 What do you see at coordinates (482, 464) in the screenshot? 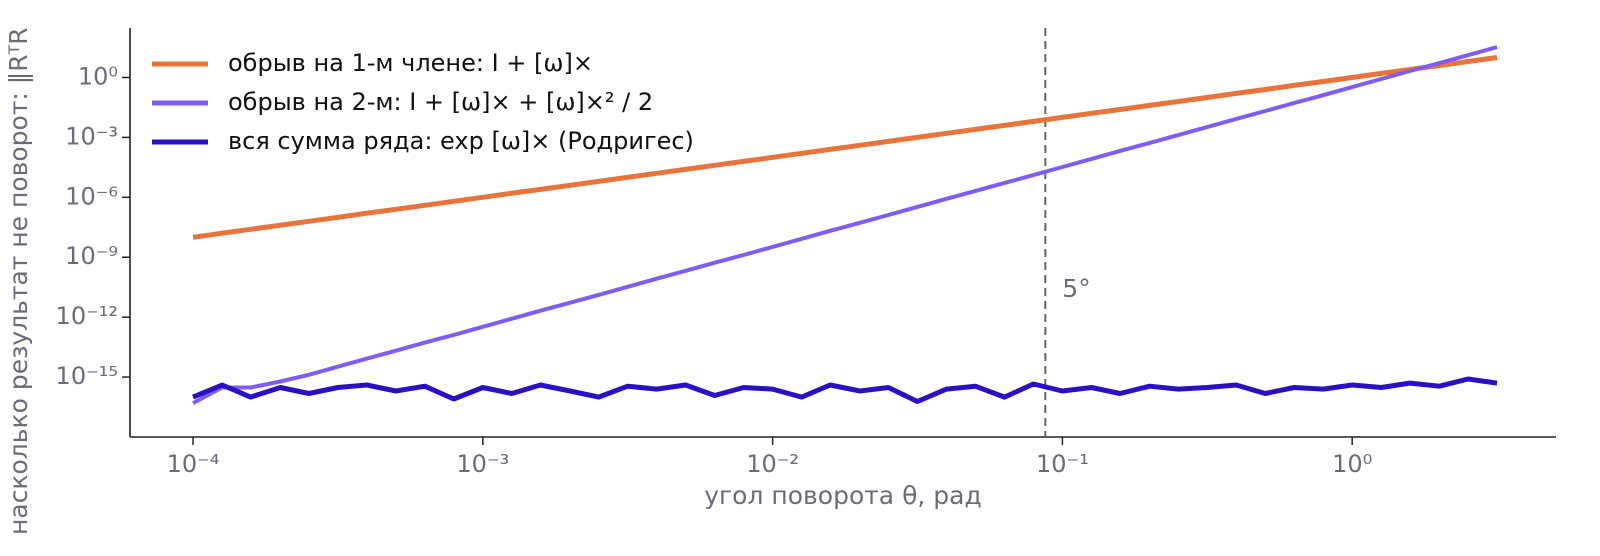
I see `x-tick-label: 10⁻³` at bounding box center [482, 464].